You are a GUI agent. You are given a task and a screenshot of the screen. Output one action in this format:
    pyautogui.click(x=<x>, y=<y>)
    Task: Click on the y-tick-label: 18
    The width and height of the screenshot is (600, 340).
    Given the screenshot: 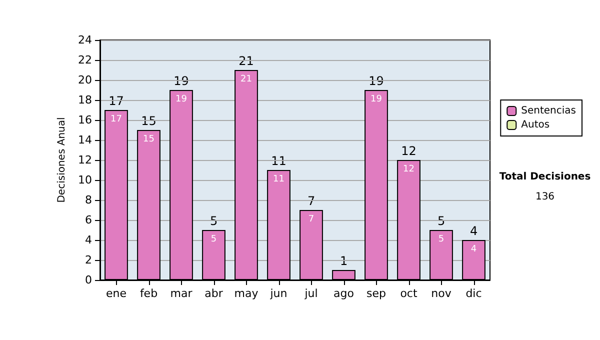 What is the action you would take?
    pyautogui.click(x=85, y=100)
    